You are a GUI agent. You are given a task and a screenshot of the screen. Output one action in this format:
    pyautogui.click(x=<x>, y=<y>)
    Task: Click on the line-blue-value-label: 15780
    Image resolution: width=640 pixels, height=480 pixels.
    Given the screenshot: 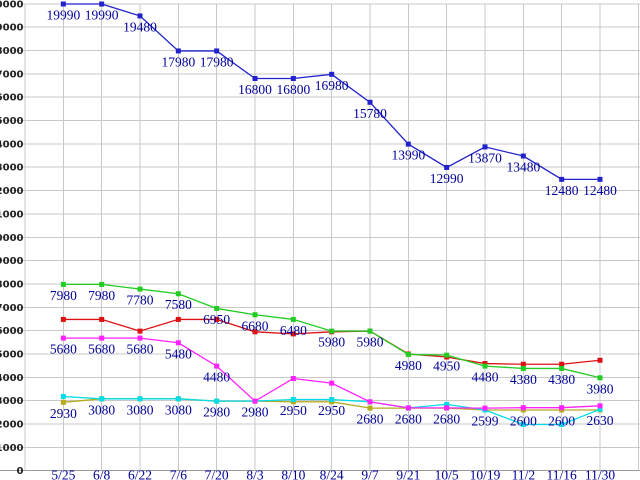 What is the action you would take?
    pyautogui.click(x=370, y=113)
    